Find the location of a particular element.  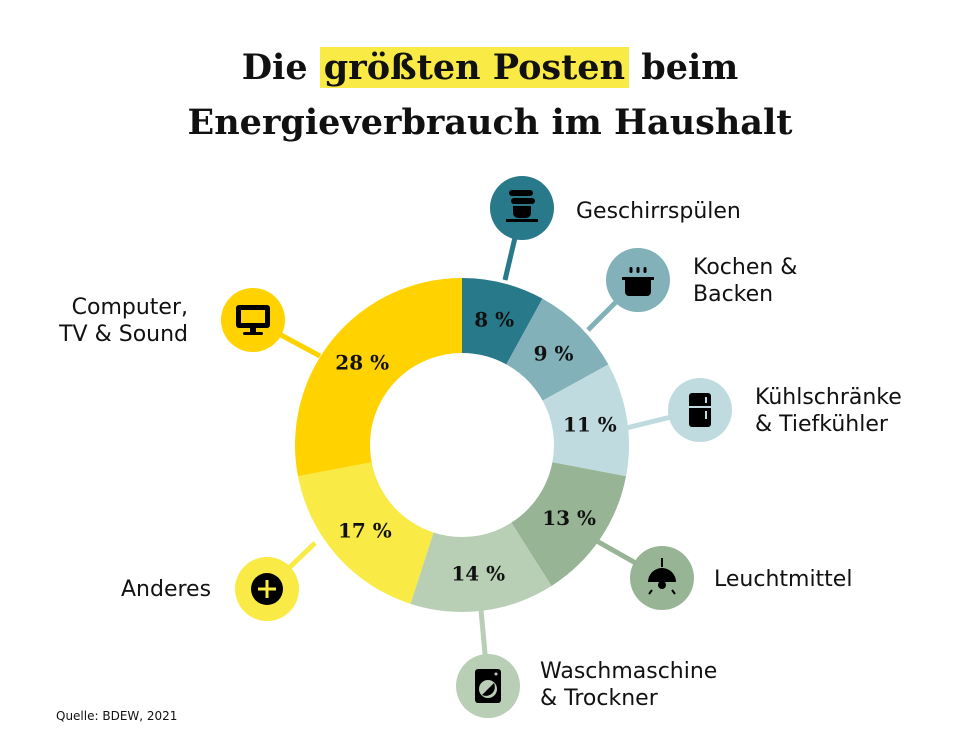

source-note: Quelle: BDEW, 2021 is located at coordinates (117, 716).